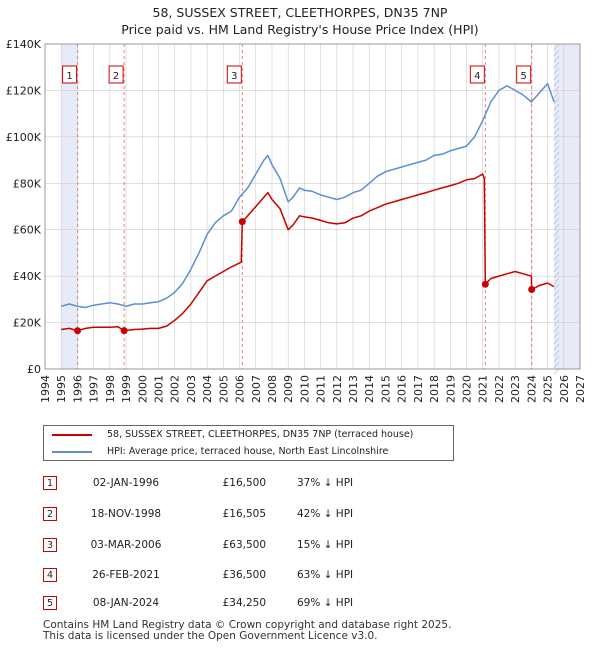 This screenshot has width=600, height=650. Describe the element at coordinates (564, 389) in the screenshot. I see `x-tick-label: 2026` at that location.